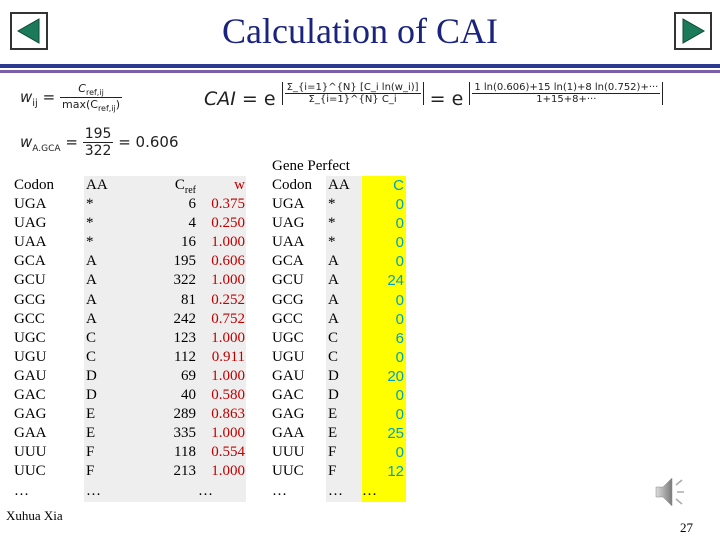 This screenshot has width=720, height=540. Describe the element at coordinates (333, 375) in the screenshot. I see `right-aa-cell: D` at that location.